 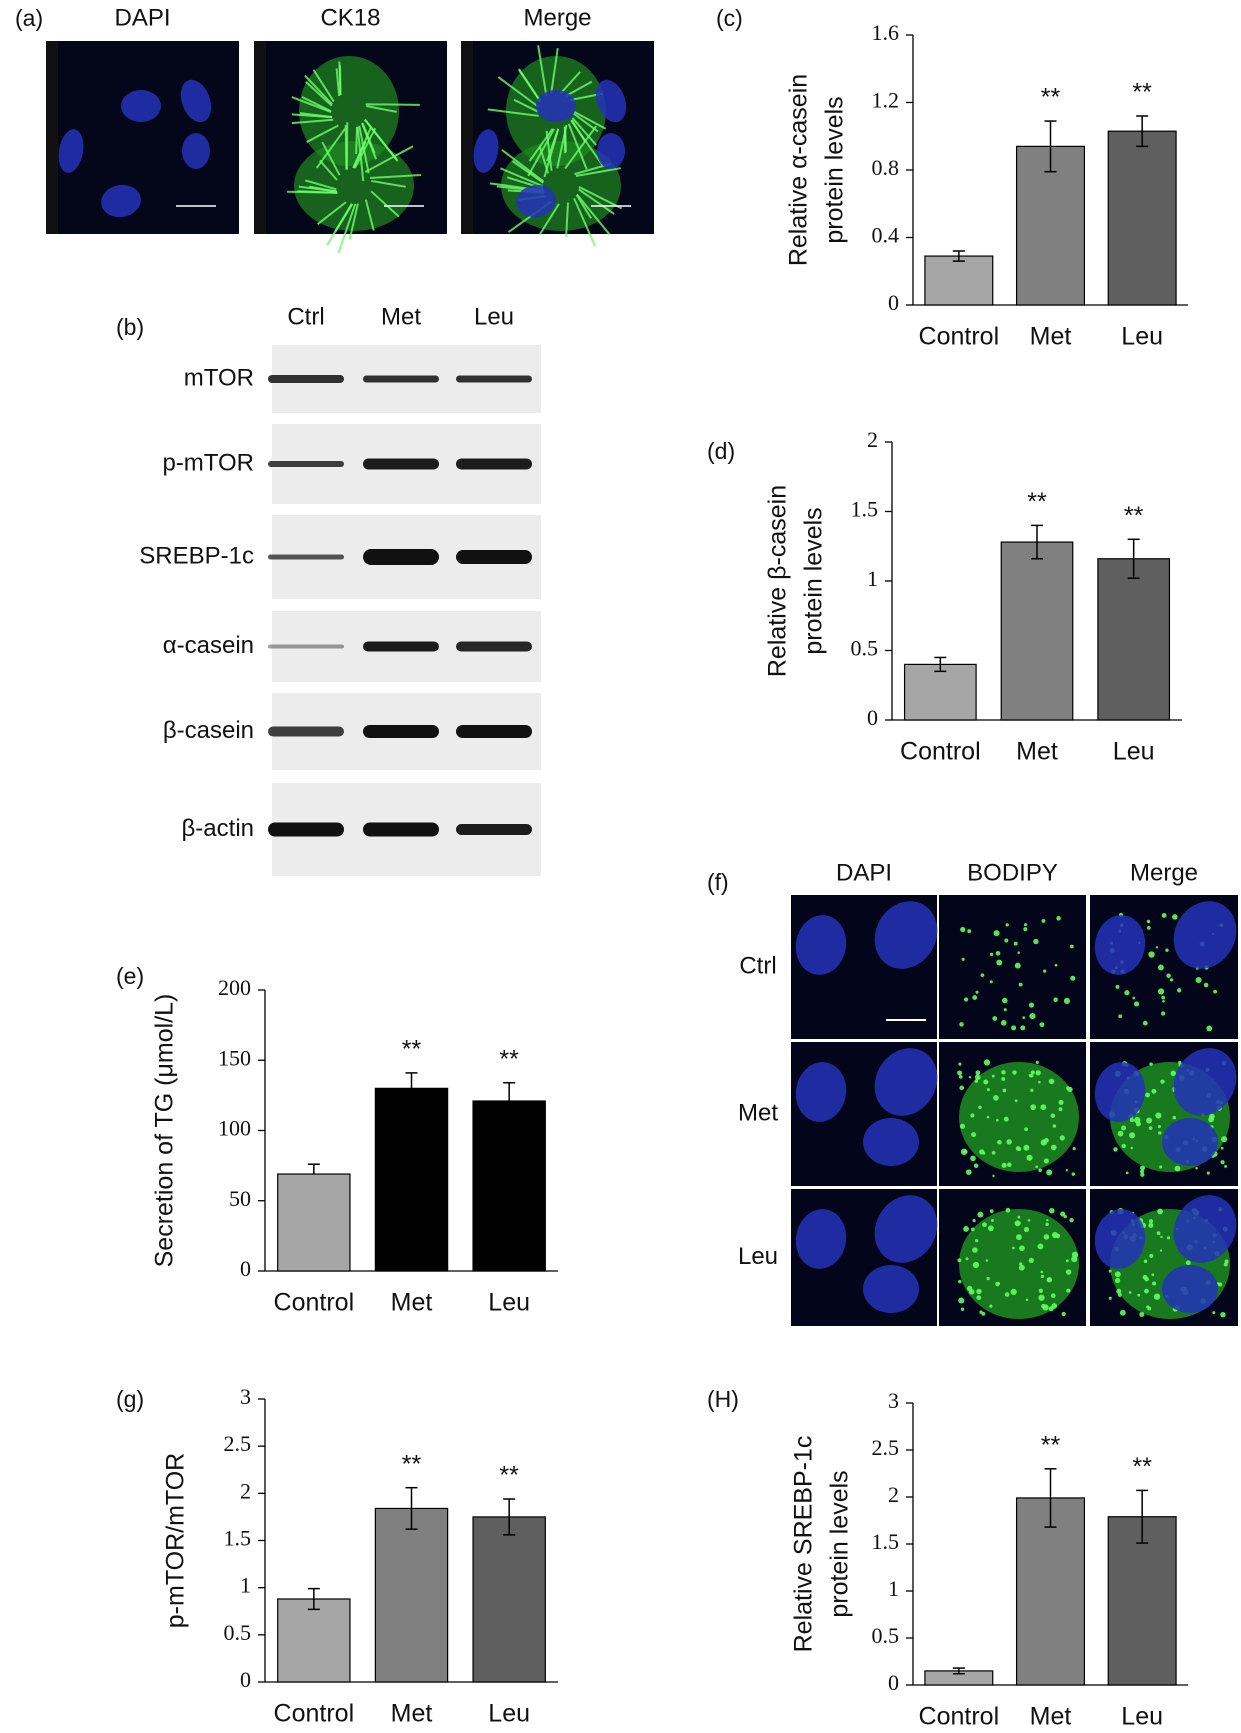 I want to click on y-tick-label: 2, so click(x=245, y=1490).